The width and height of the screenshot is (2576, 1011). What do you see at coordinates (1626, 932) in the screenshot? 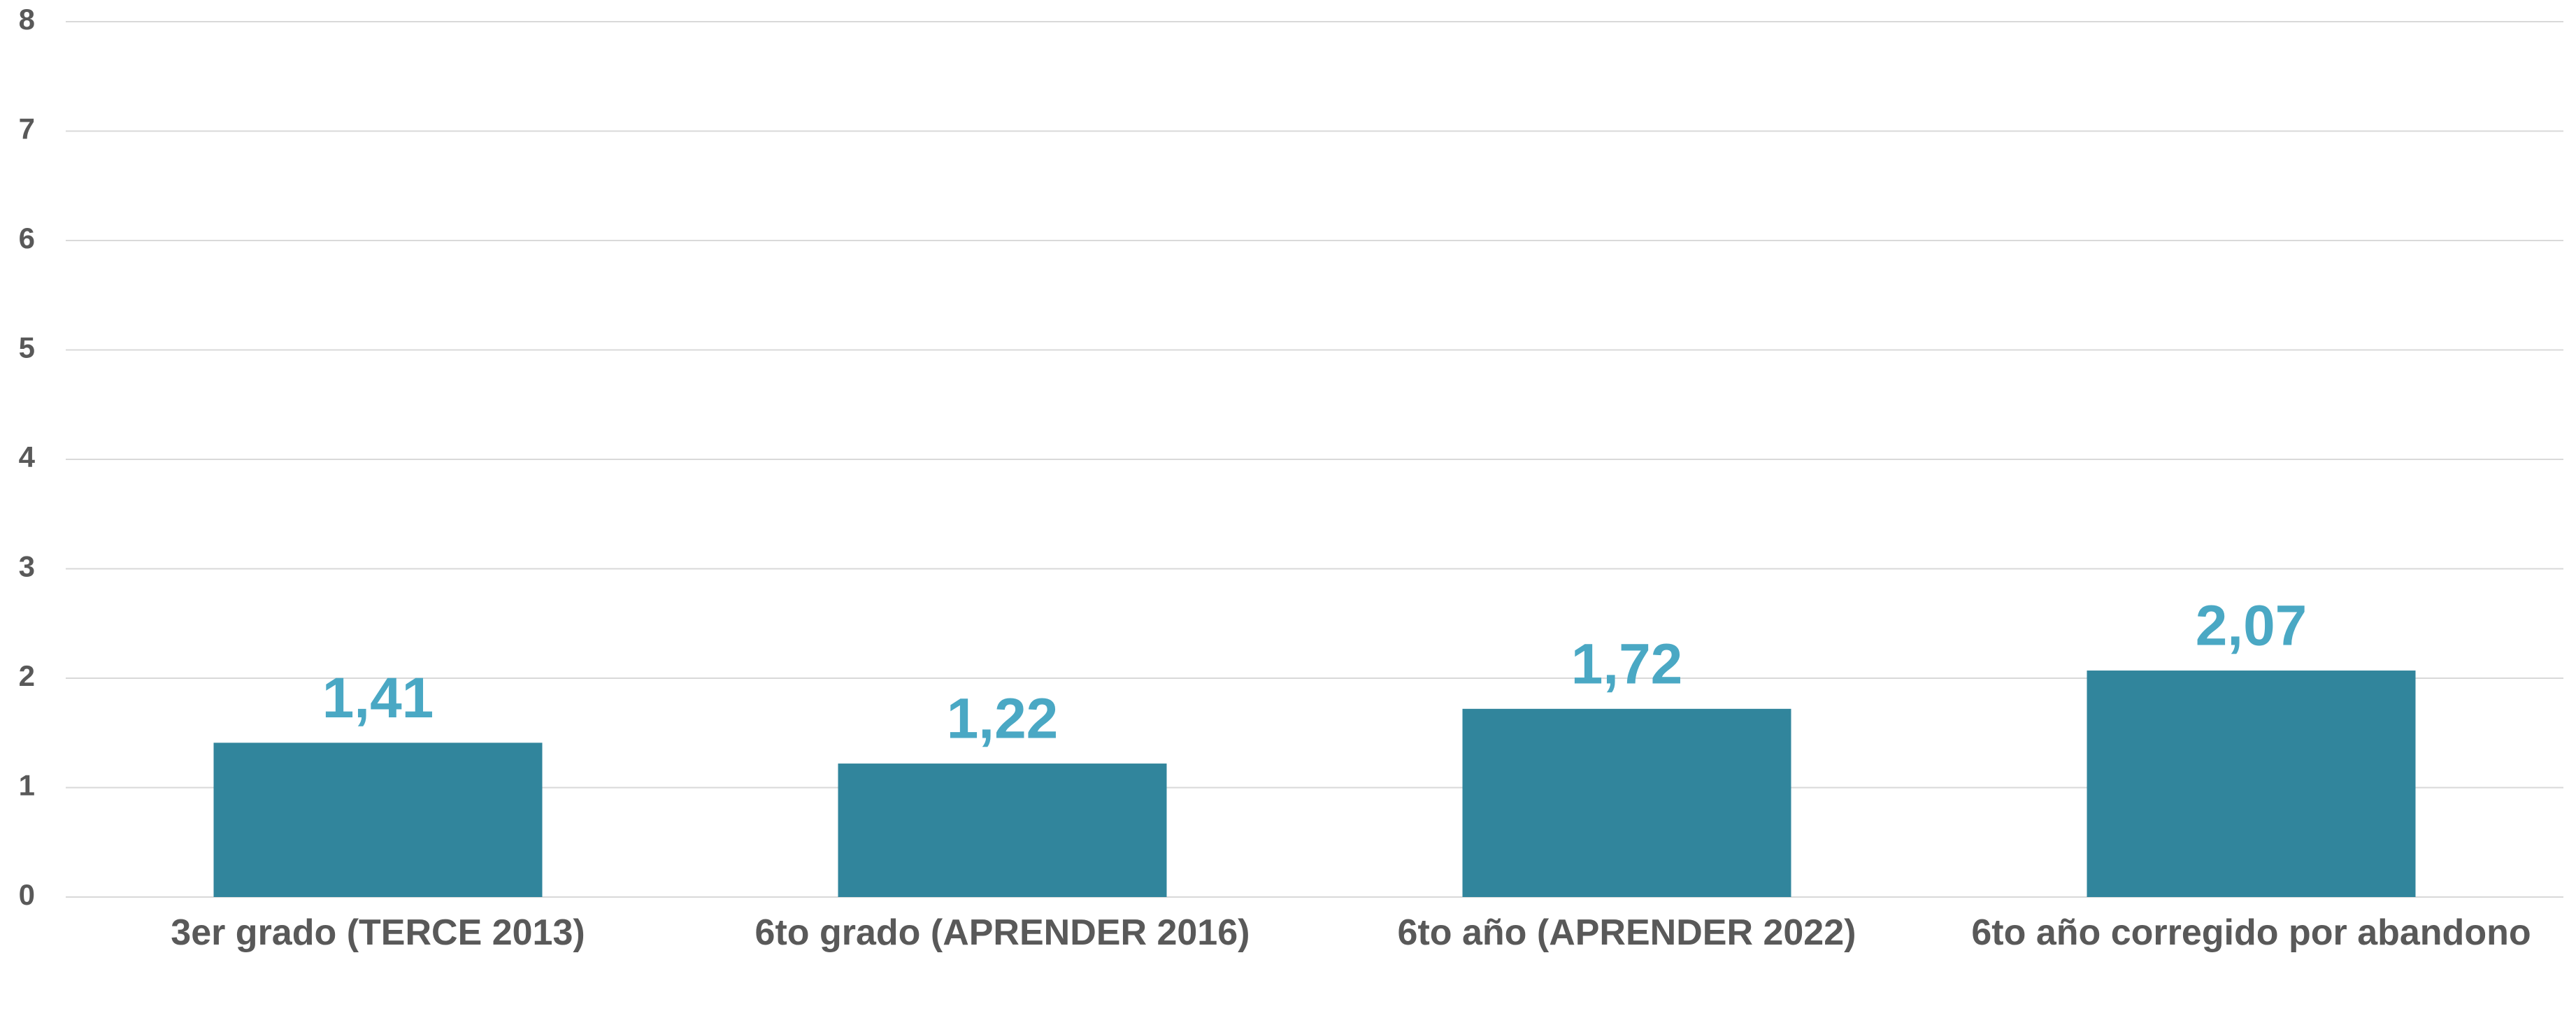
I see `x-tick-label: 6to año (APRENDER 2022)` at bounding box center [1626, 932].